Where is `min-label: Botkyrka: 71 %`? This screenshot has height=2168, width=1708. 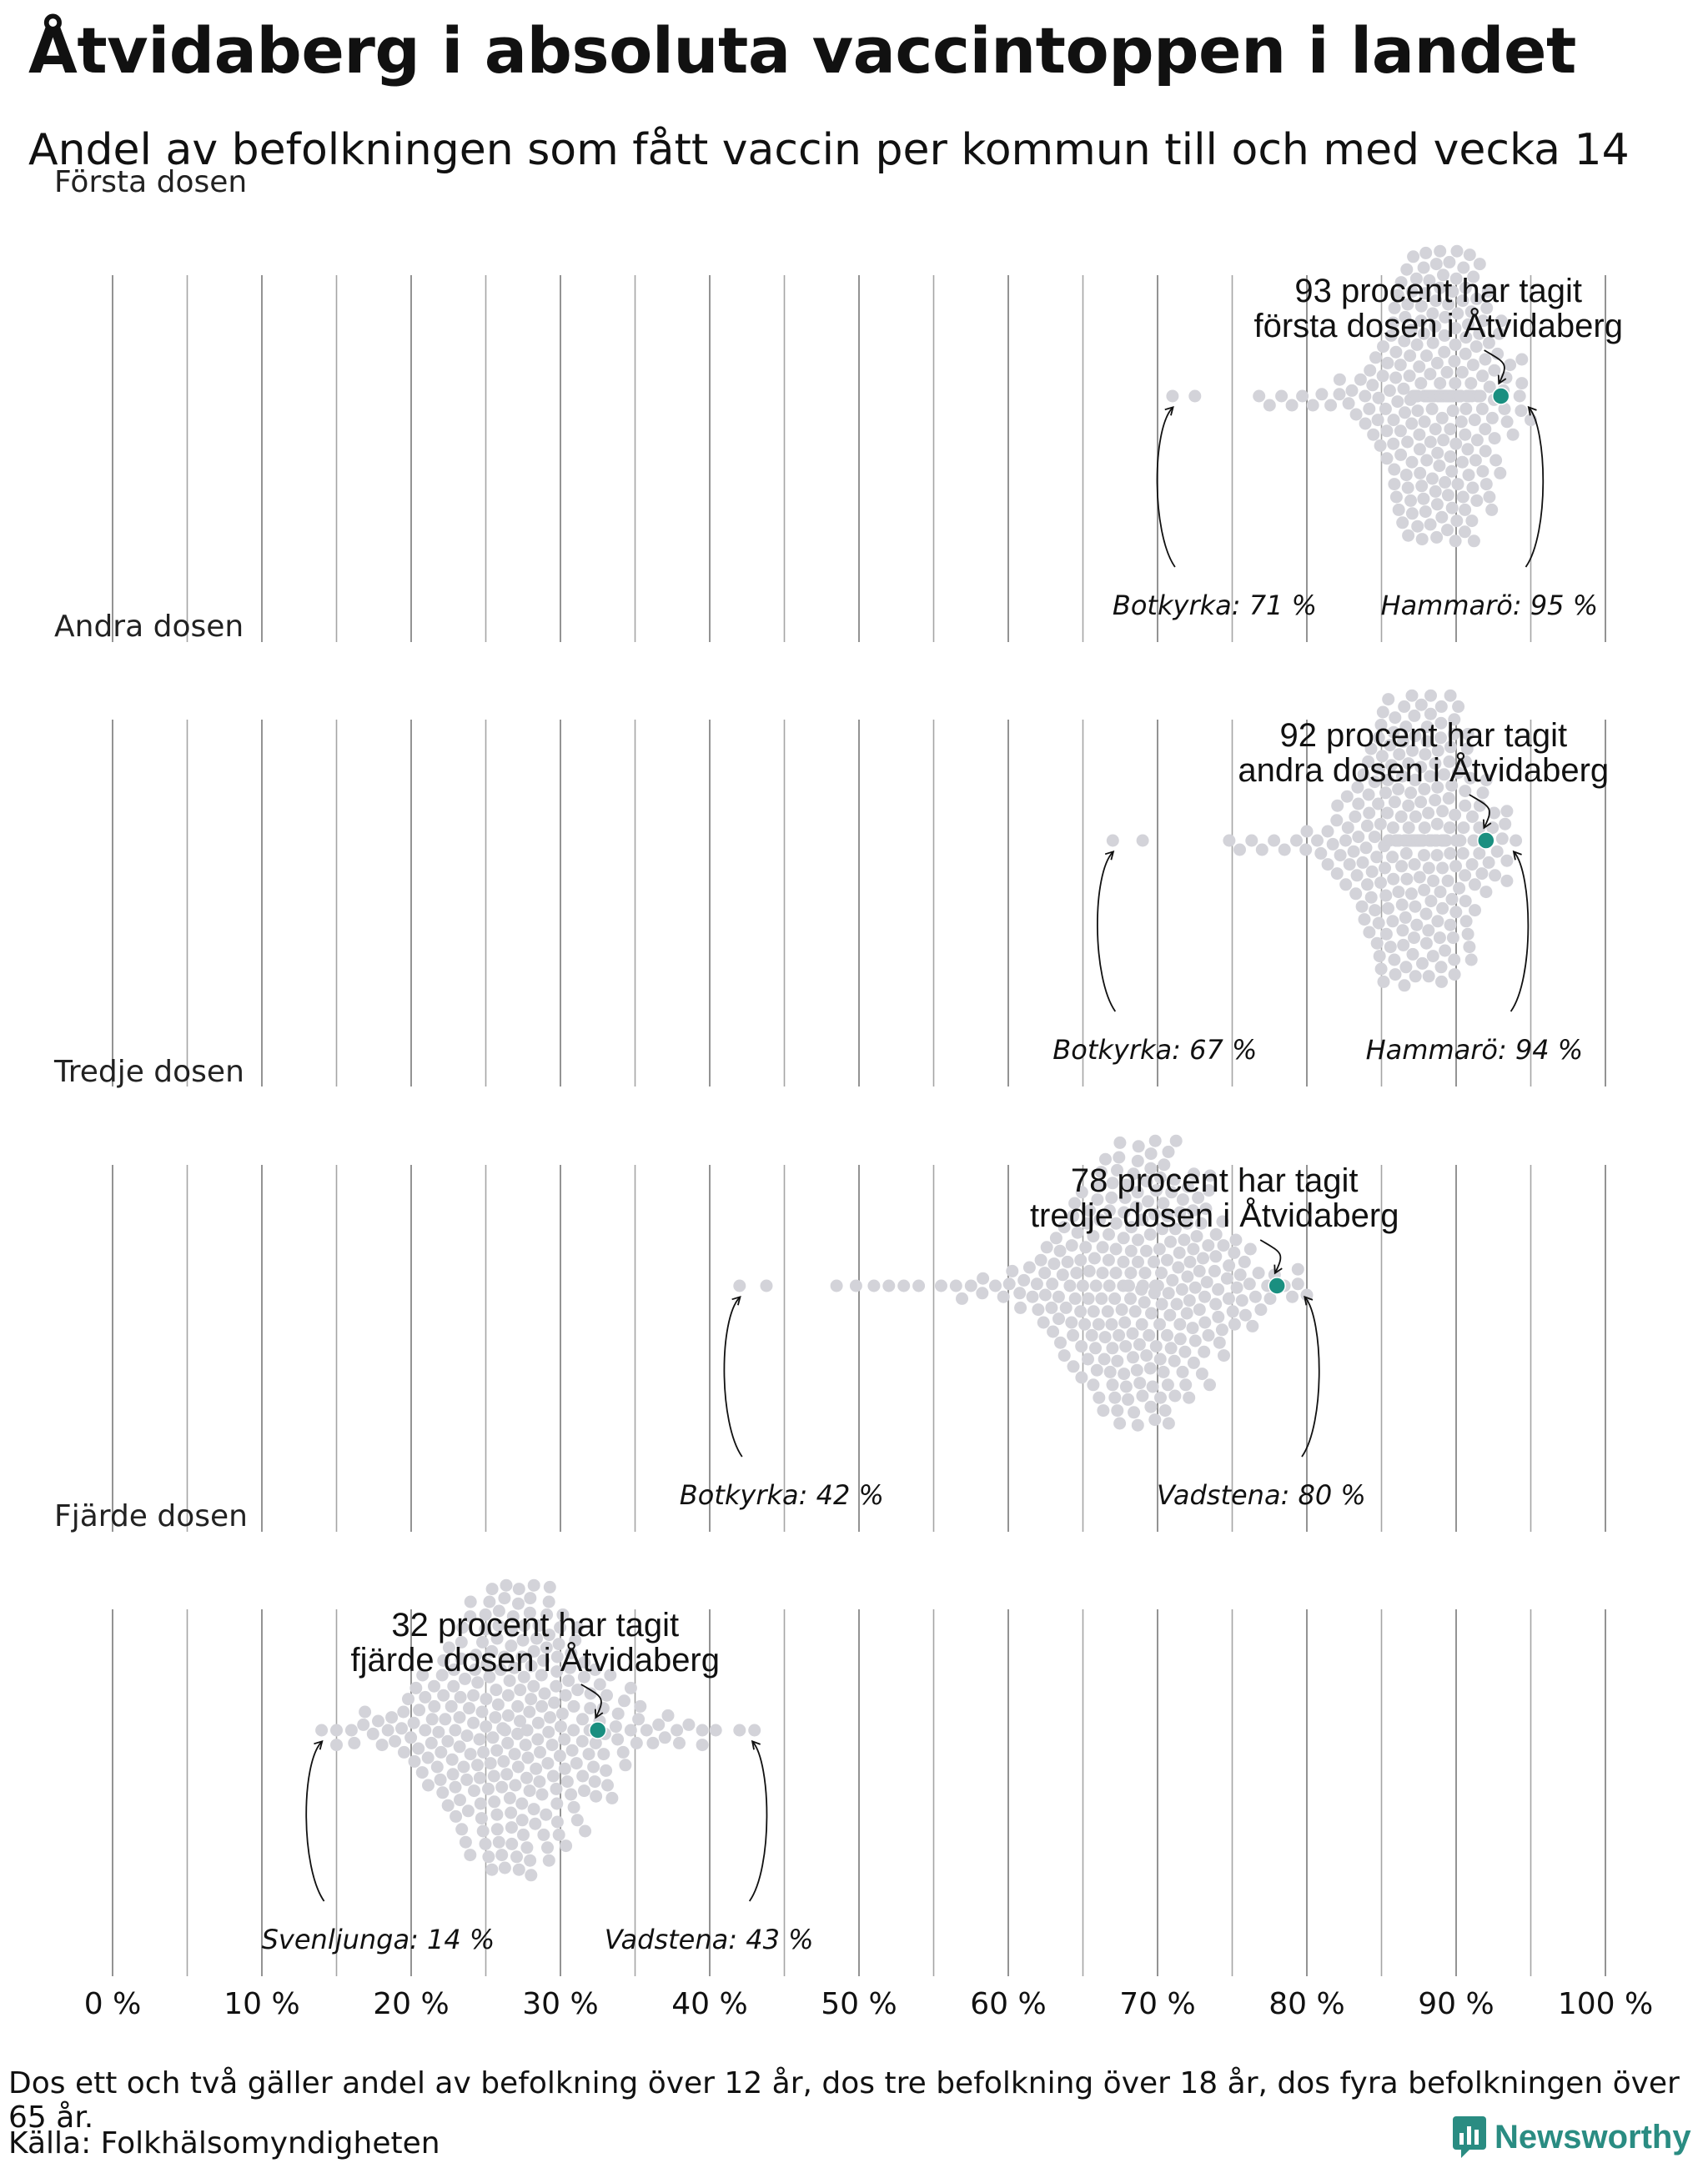
min-label: Botkyrka: 71 % is located at coordinates (1215, 605).